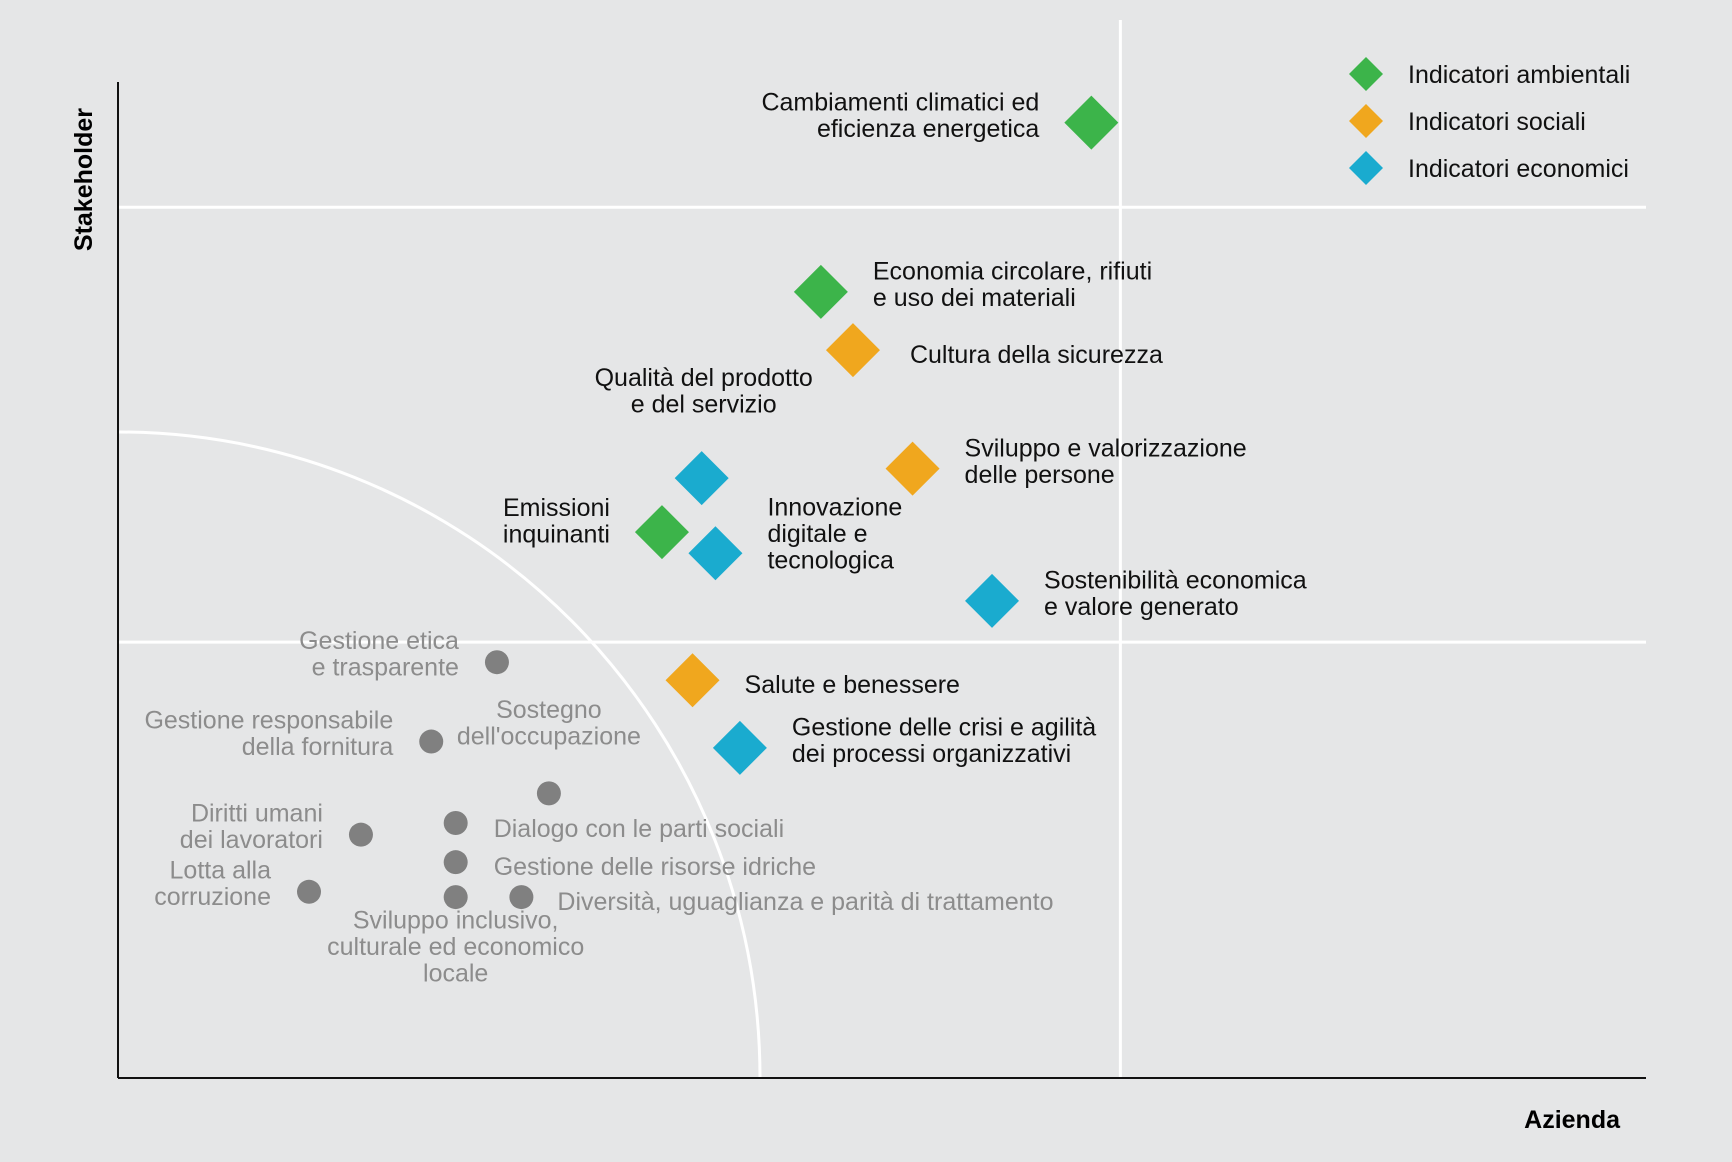 This screenshot has width=1732, height=1162. Describe the element at coordinates (379, 641) in the screenshot. I see `data-label-11-line-1: Gestione etica` at that location.